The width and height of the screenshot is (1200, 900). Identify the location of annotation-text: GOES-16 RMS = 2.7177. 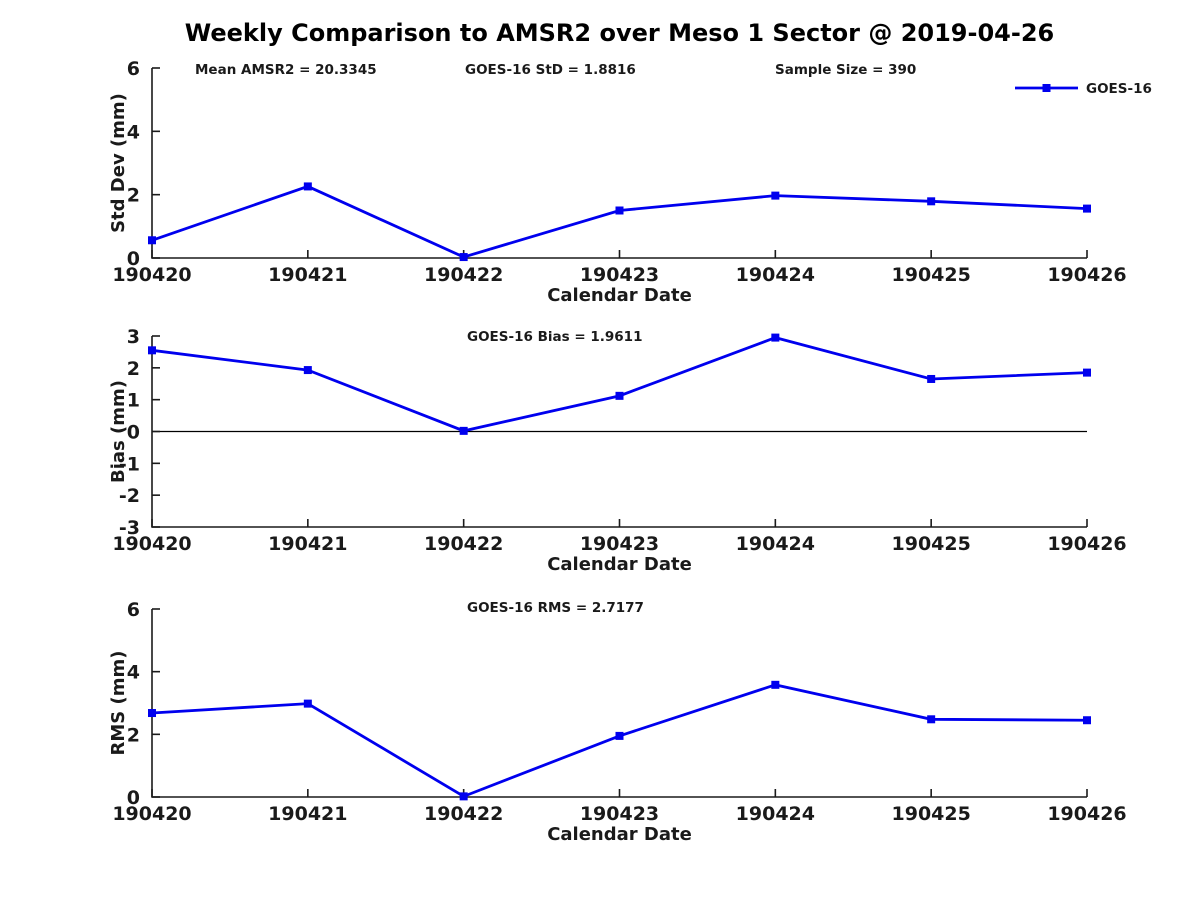
(555, 608).